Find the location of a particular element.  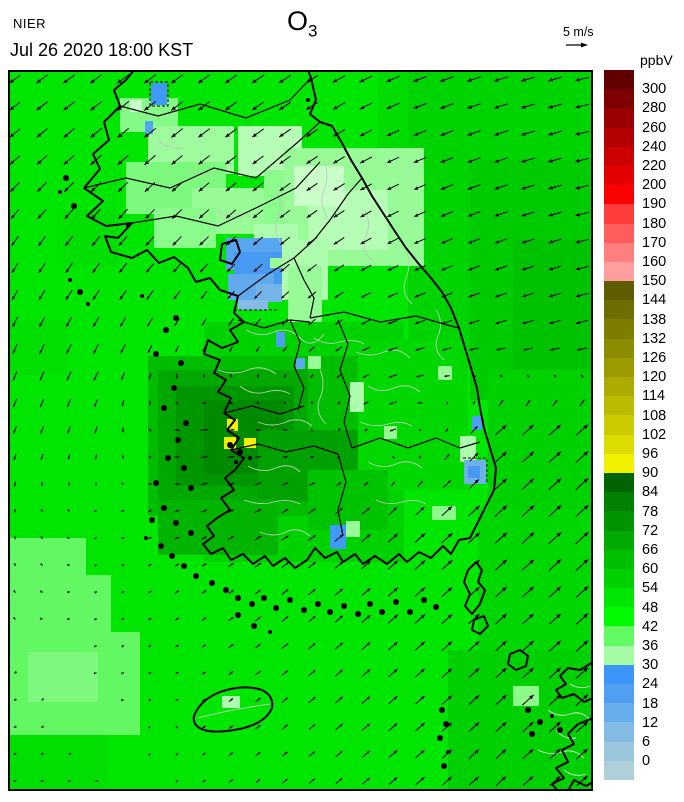

colorbar-tick-label: 170 is located at coordinates (654, 242).